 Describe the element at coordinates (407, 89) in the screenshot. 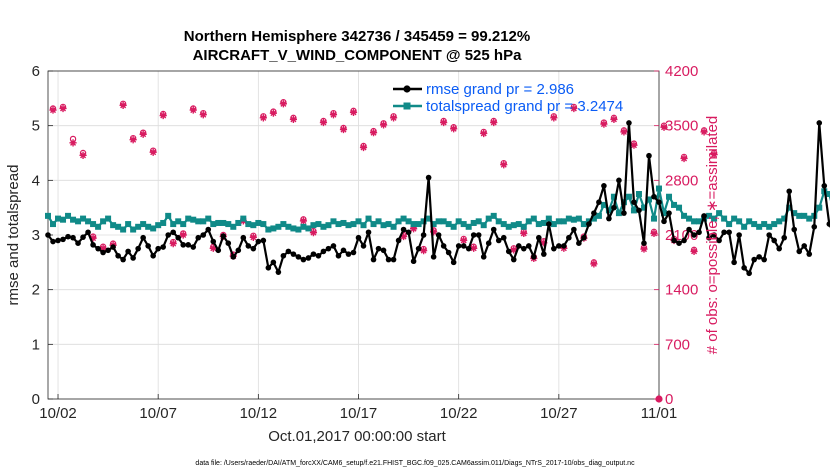

I see `legend-rmse-marker` at that location.